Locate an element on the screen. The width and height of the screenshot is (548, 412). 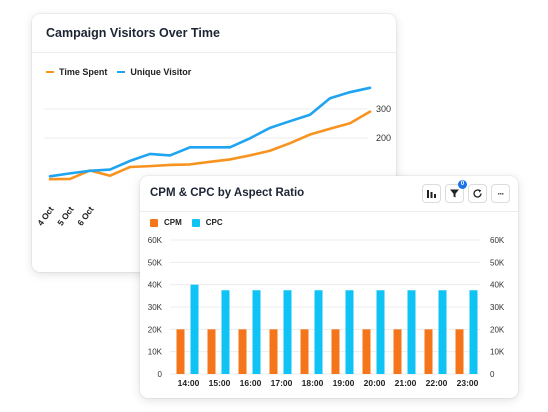
legend-item-cpc: CPC is located at coordinates (207, 222).